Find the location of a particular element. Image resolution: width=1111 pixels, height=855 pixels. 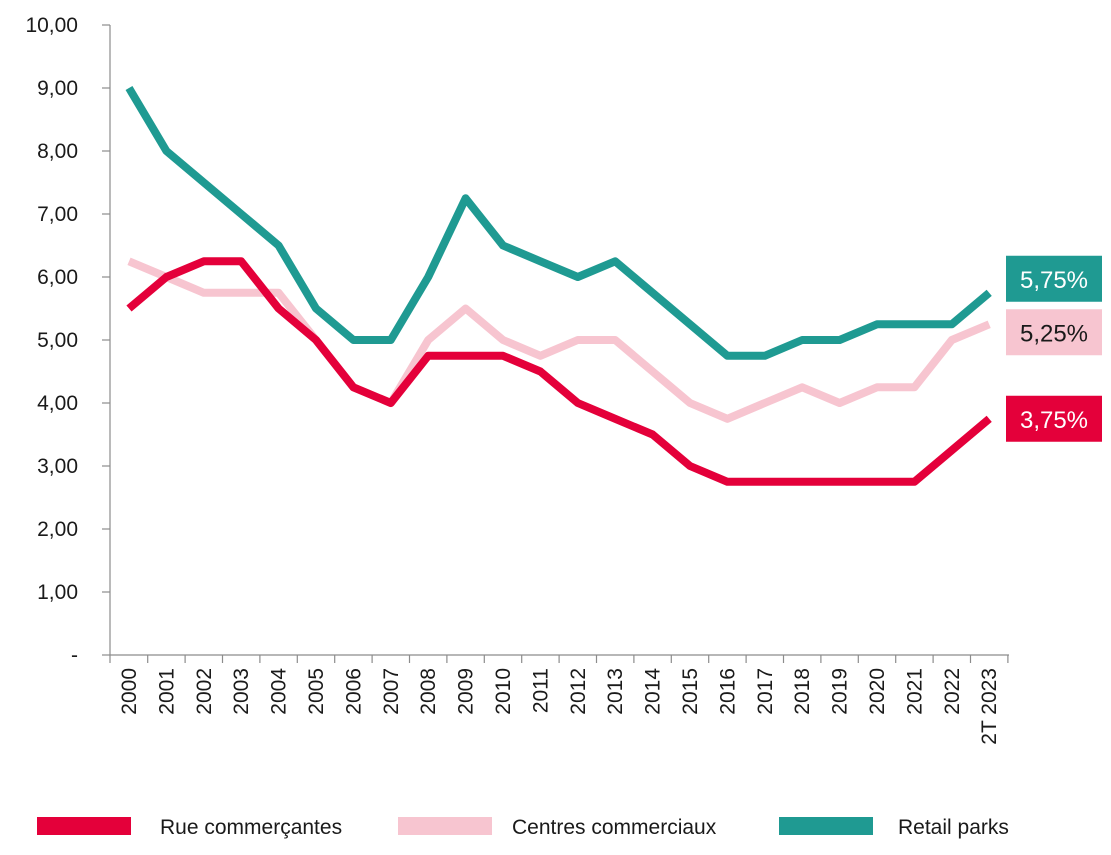

end-value-labels: 3,75% 5,25% 5,75% is located at coordinates (1054, 348).